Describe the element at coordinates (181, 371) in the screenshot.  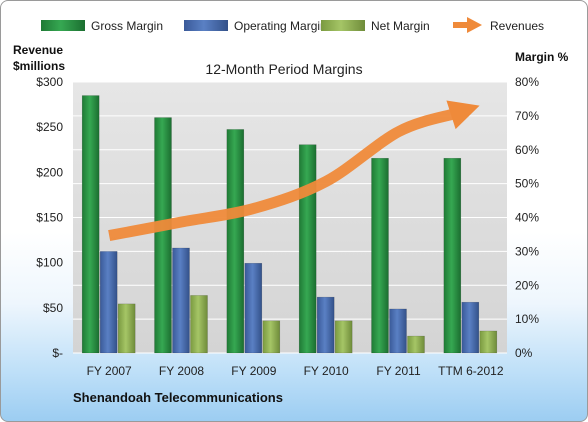
I see `category-label: FY 2008` at that location.